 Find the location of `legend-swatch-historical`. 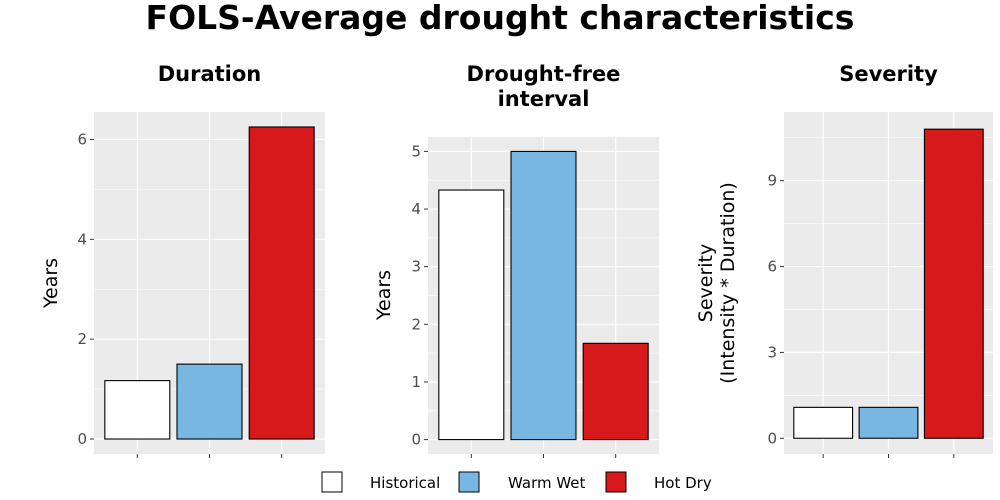

legend-swatch-historical is located at coordinates (332, 482).